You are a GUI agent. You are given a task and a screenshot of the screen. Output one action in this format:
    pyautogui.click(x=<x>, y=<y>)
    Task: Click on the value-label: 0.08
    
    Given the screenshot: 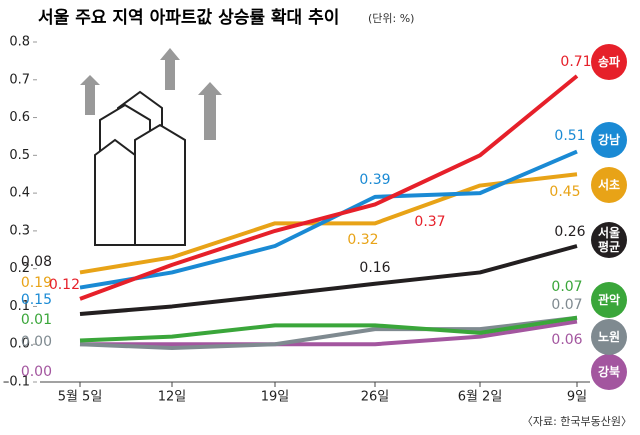 What is the action you would take?
    pyautogui.click(x=36, y=262)
    